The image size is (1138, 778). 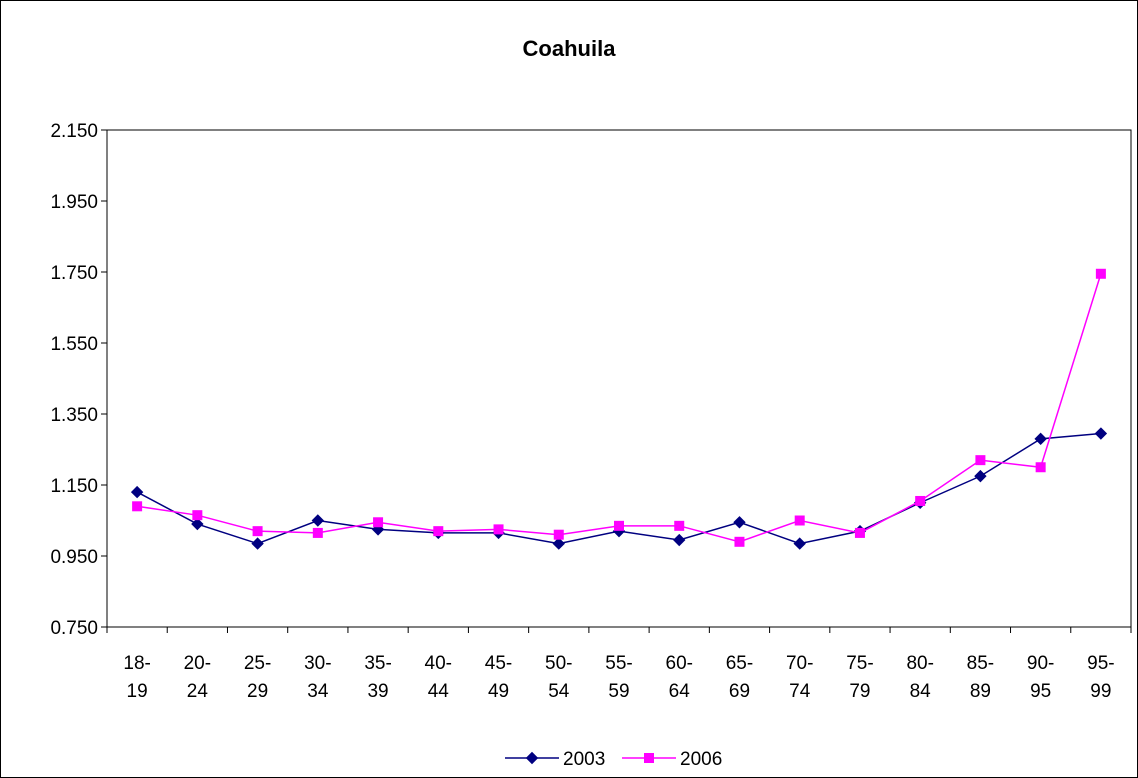 I want to click on y-axis-ticks: 0.750 0.950 1.150 1.350 1.550 1.750 1.950 2.150, so click(x=78, y=380).